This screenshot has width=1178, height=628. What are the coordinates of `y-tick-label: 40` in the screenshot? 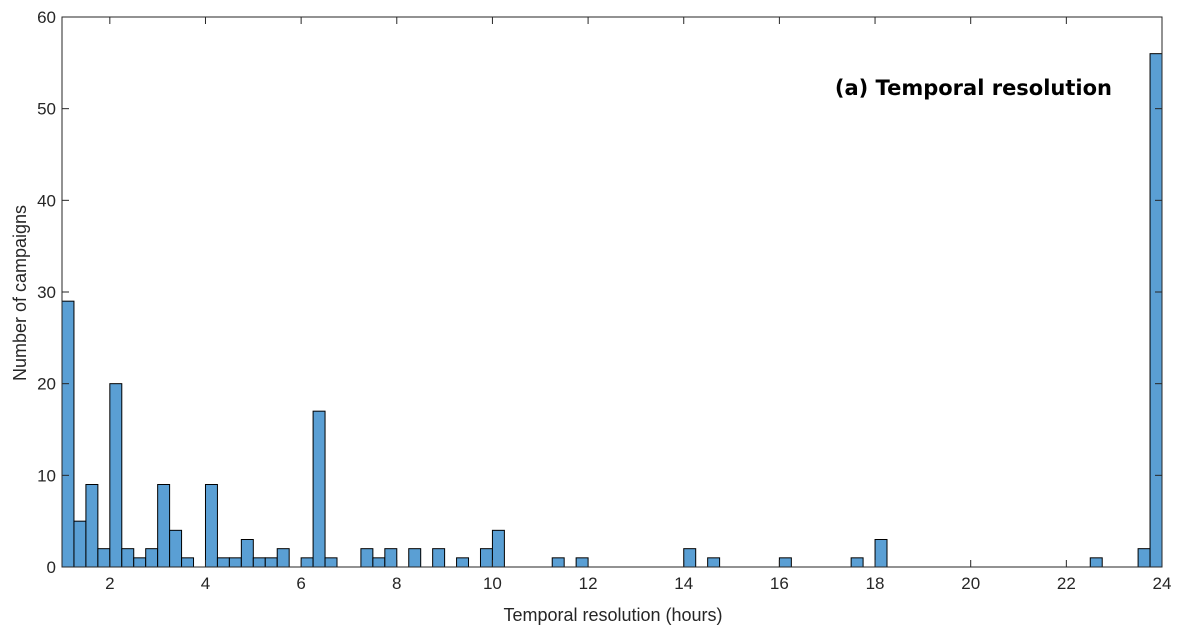 It's located at (46, 200).